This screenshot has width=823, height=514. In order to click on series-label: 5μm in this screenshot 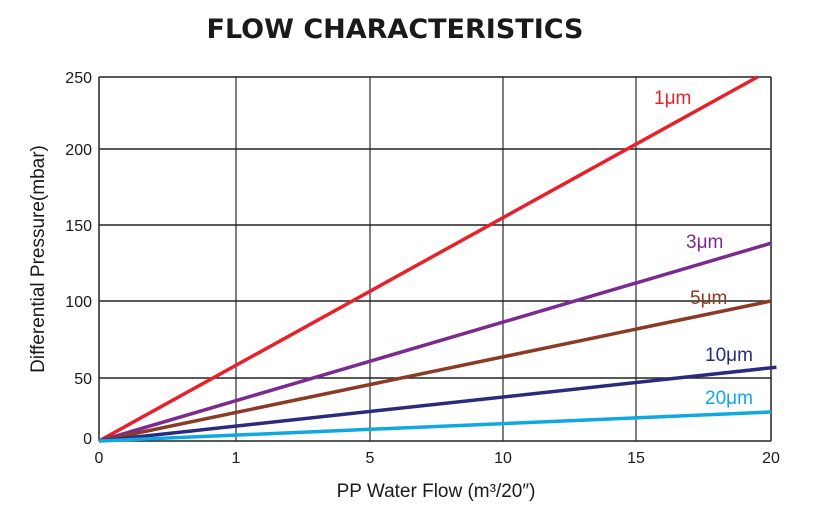, I will do `click(708, 298)`.